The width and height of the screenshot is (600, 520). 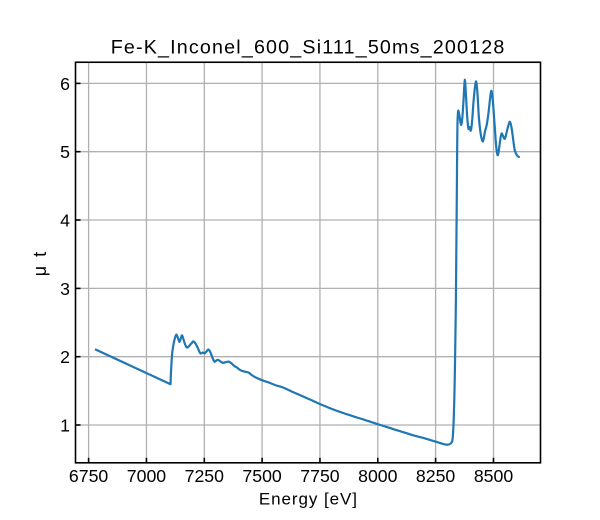 I want to click on svg-text: 8500, so click(x=494, y=476).